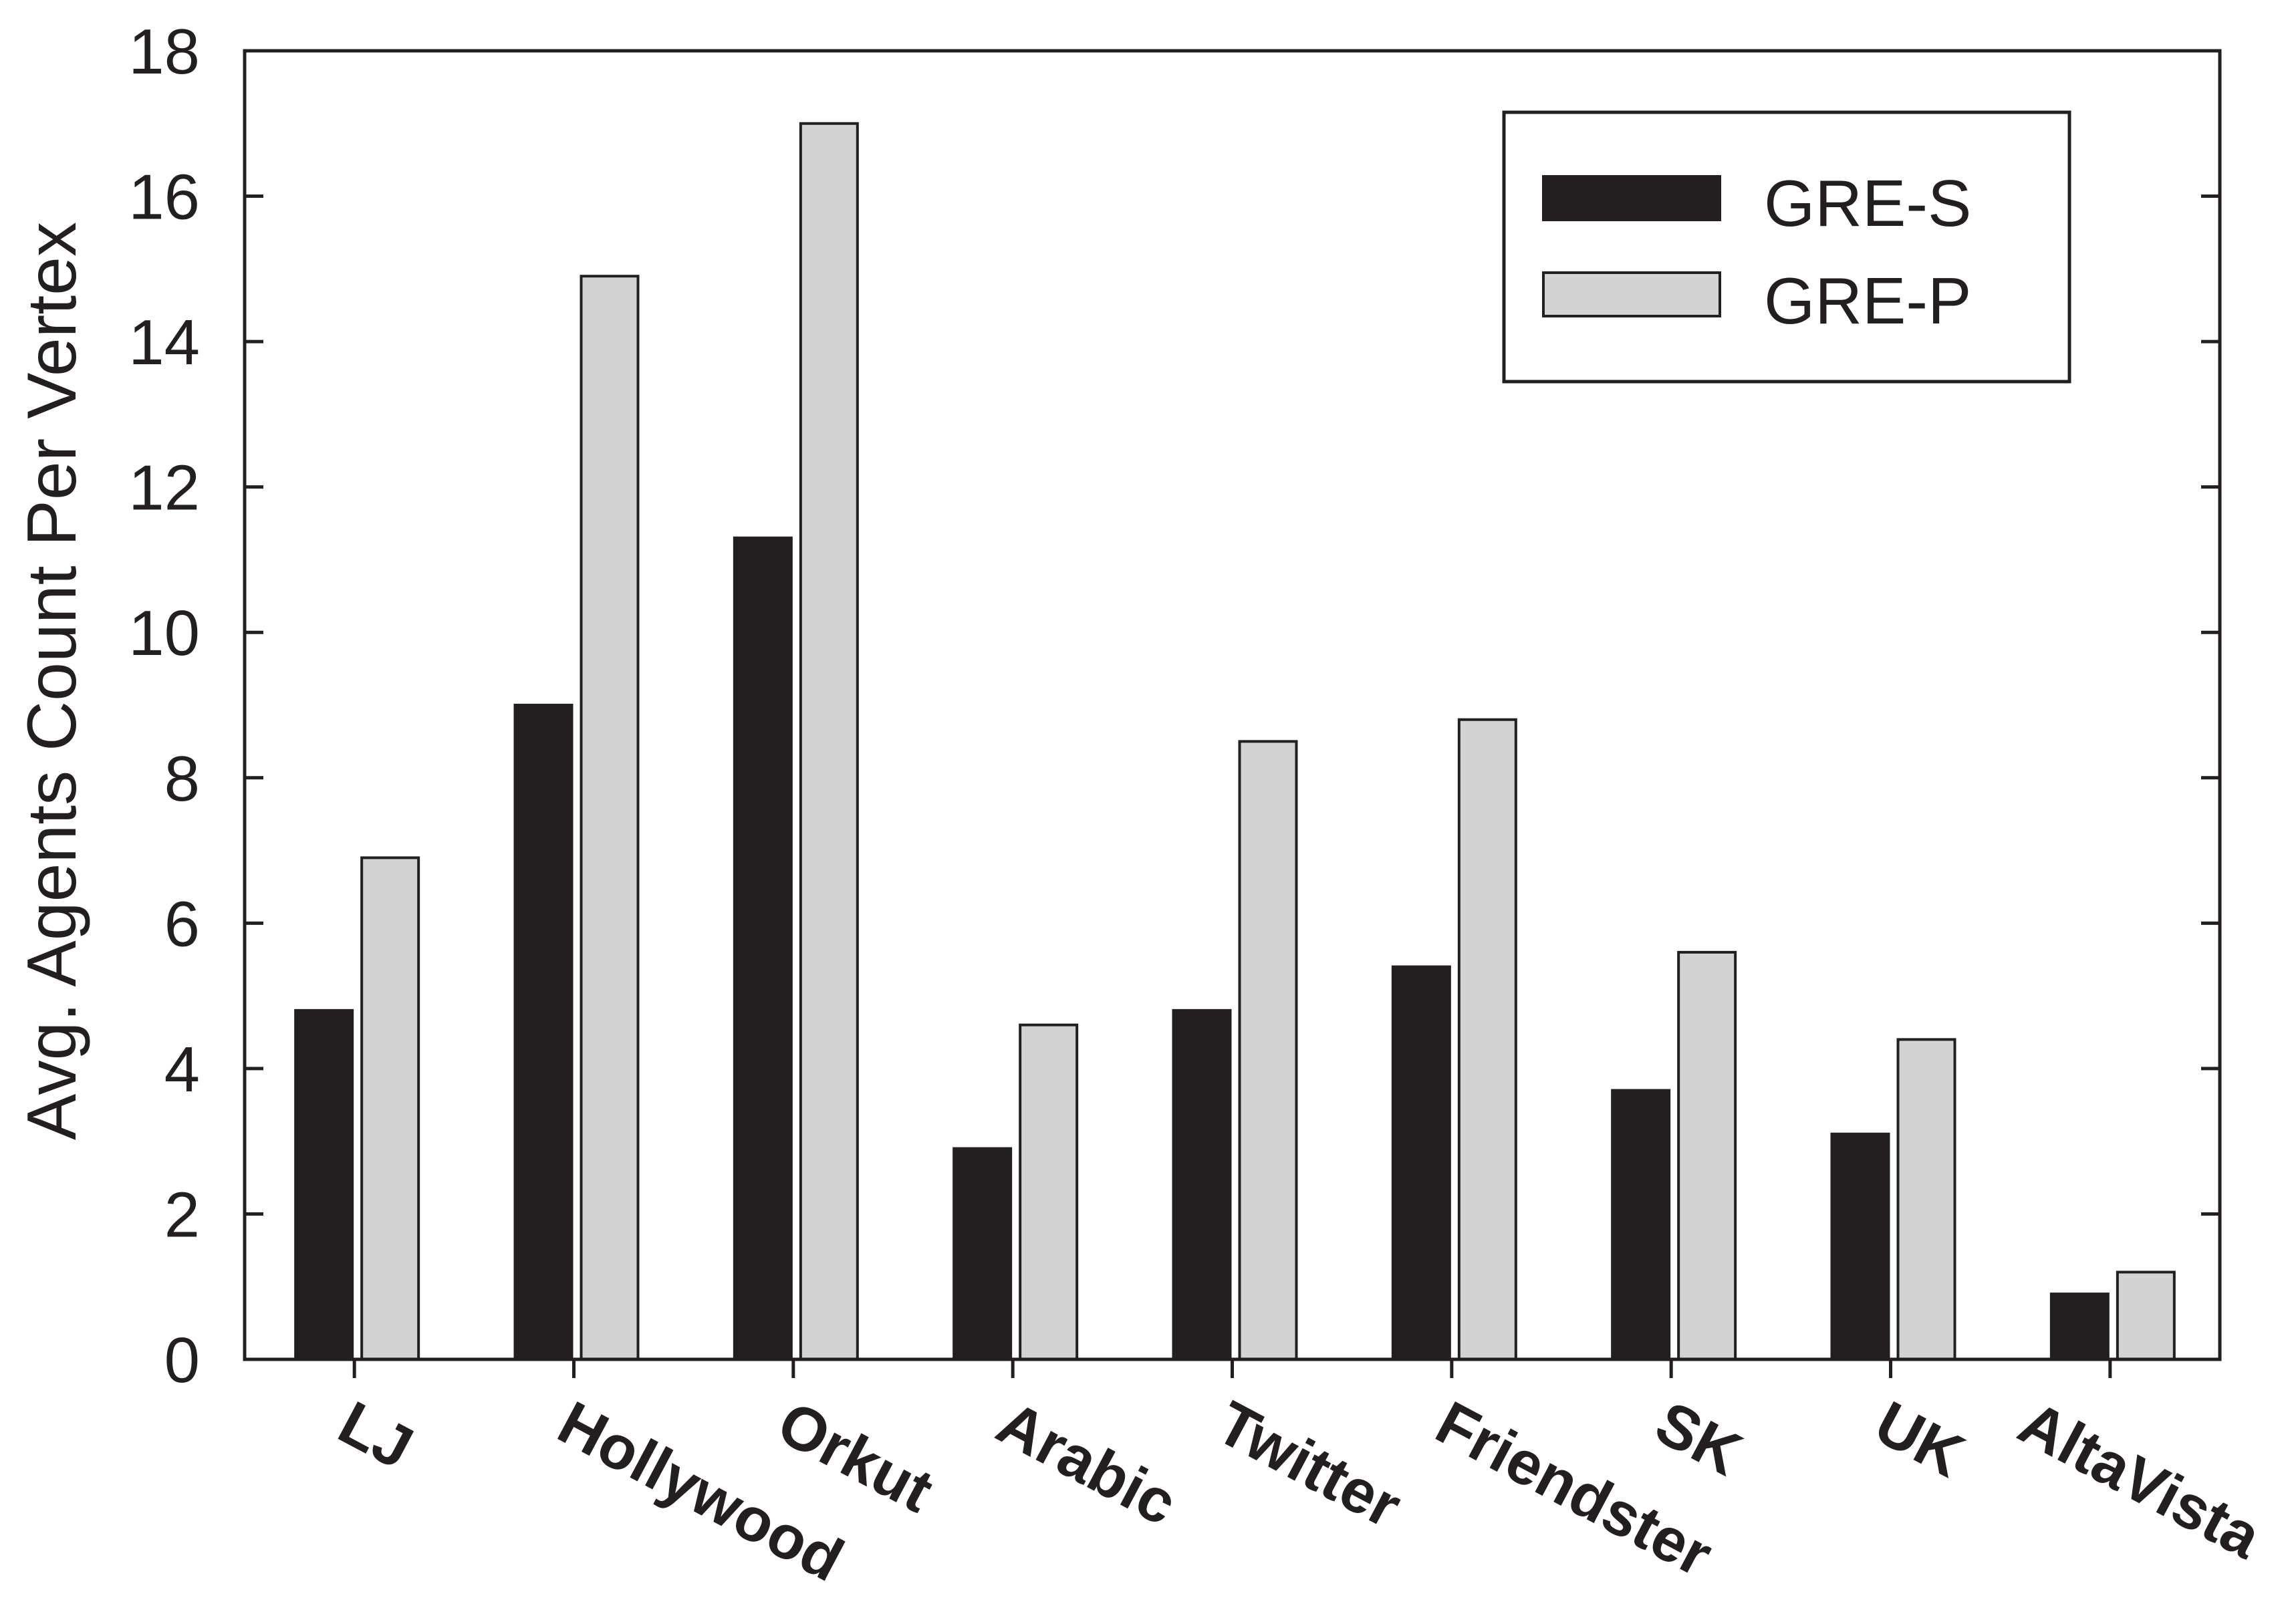  What do you see at coordinates (164, 706) in the screenshot?
I see `y-tick-labels: 0 2 4 6 8 10 12 14 16 18` at bounding box center [164, 706].